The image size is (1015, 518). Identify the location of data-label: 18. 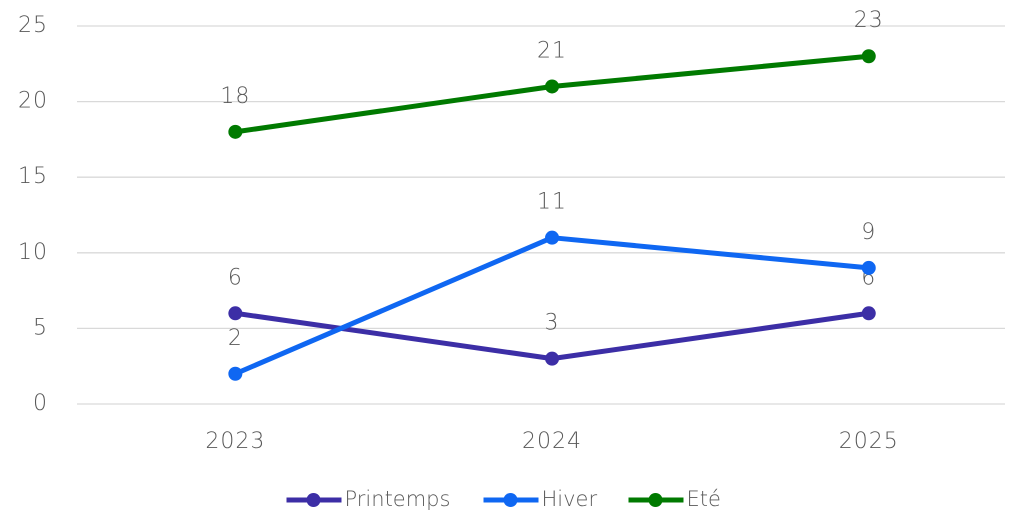
(235, 96).